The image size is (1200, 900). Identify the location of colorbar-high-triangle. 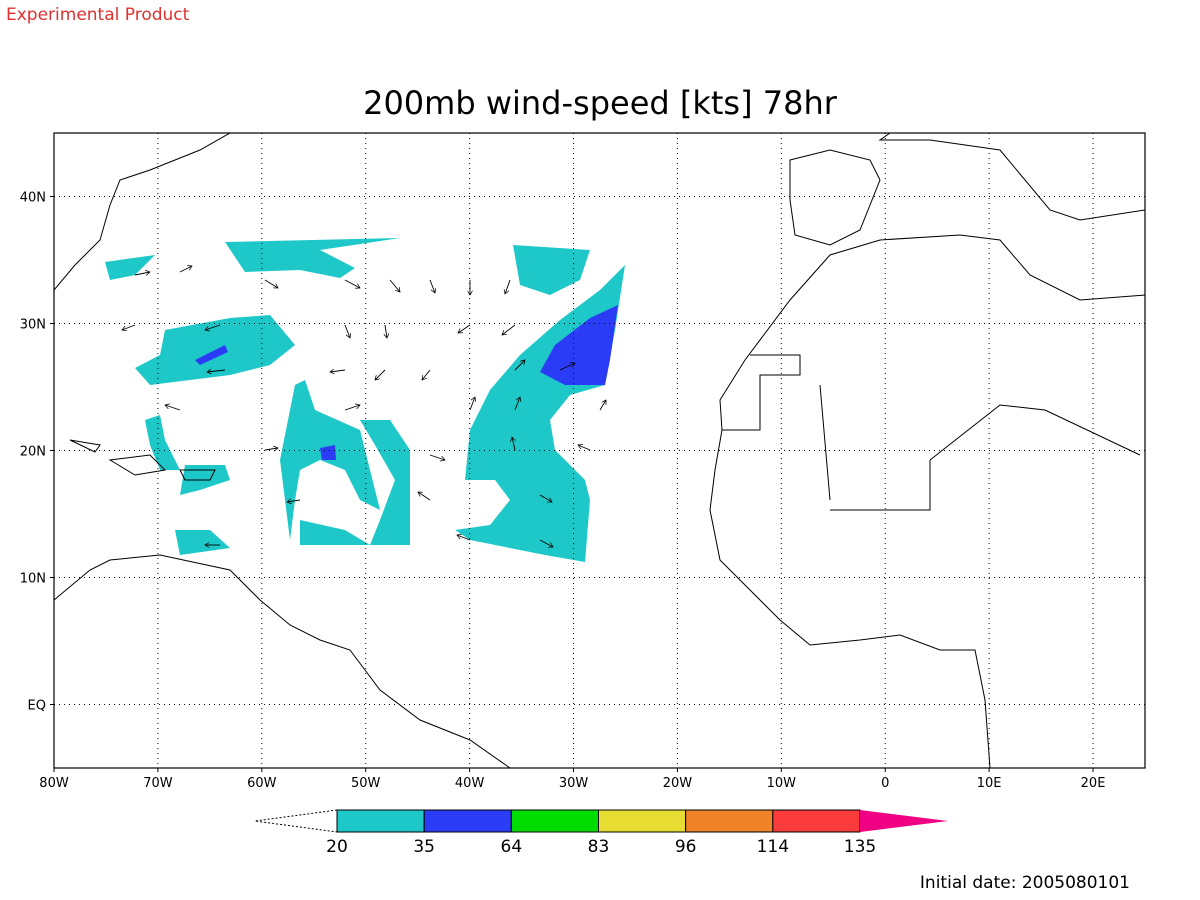
(904, 821).